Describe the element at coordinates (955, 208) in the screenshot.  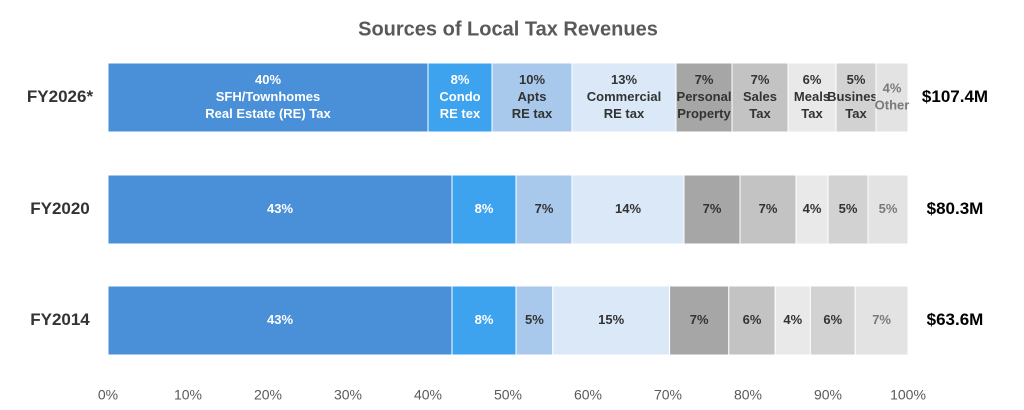
I see `total-label: $80.3M` at that location.